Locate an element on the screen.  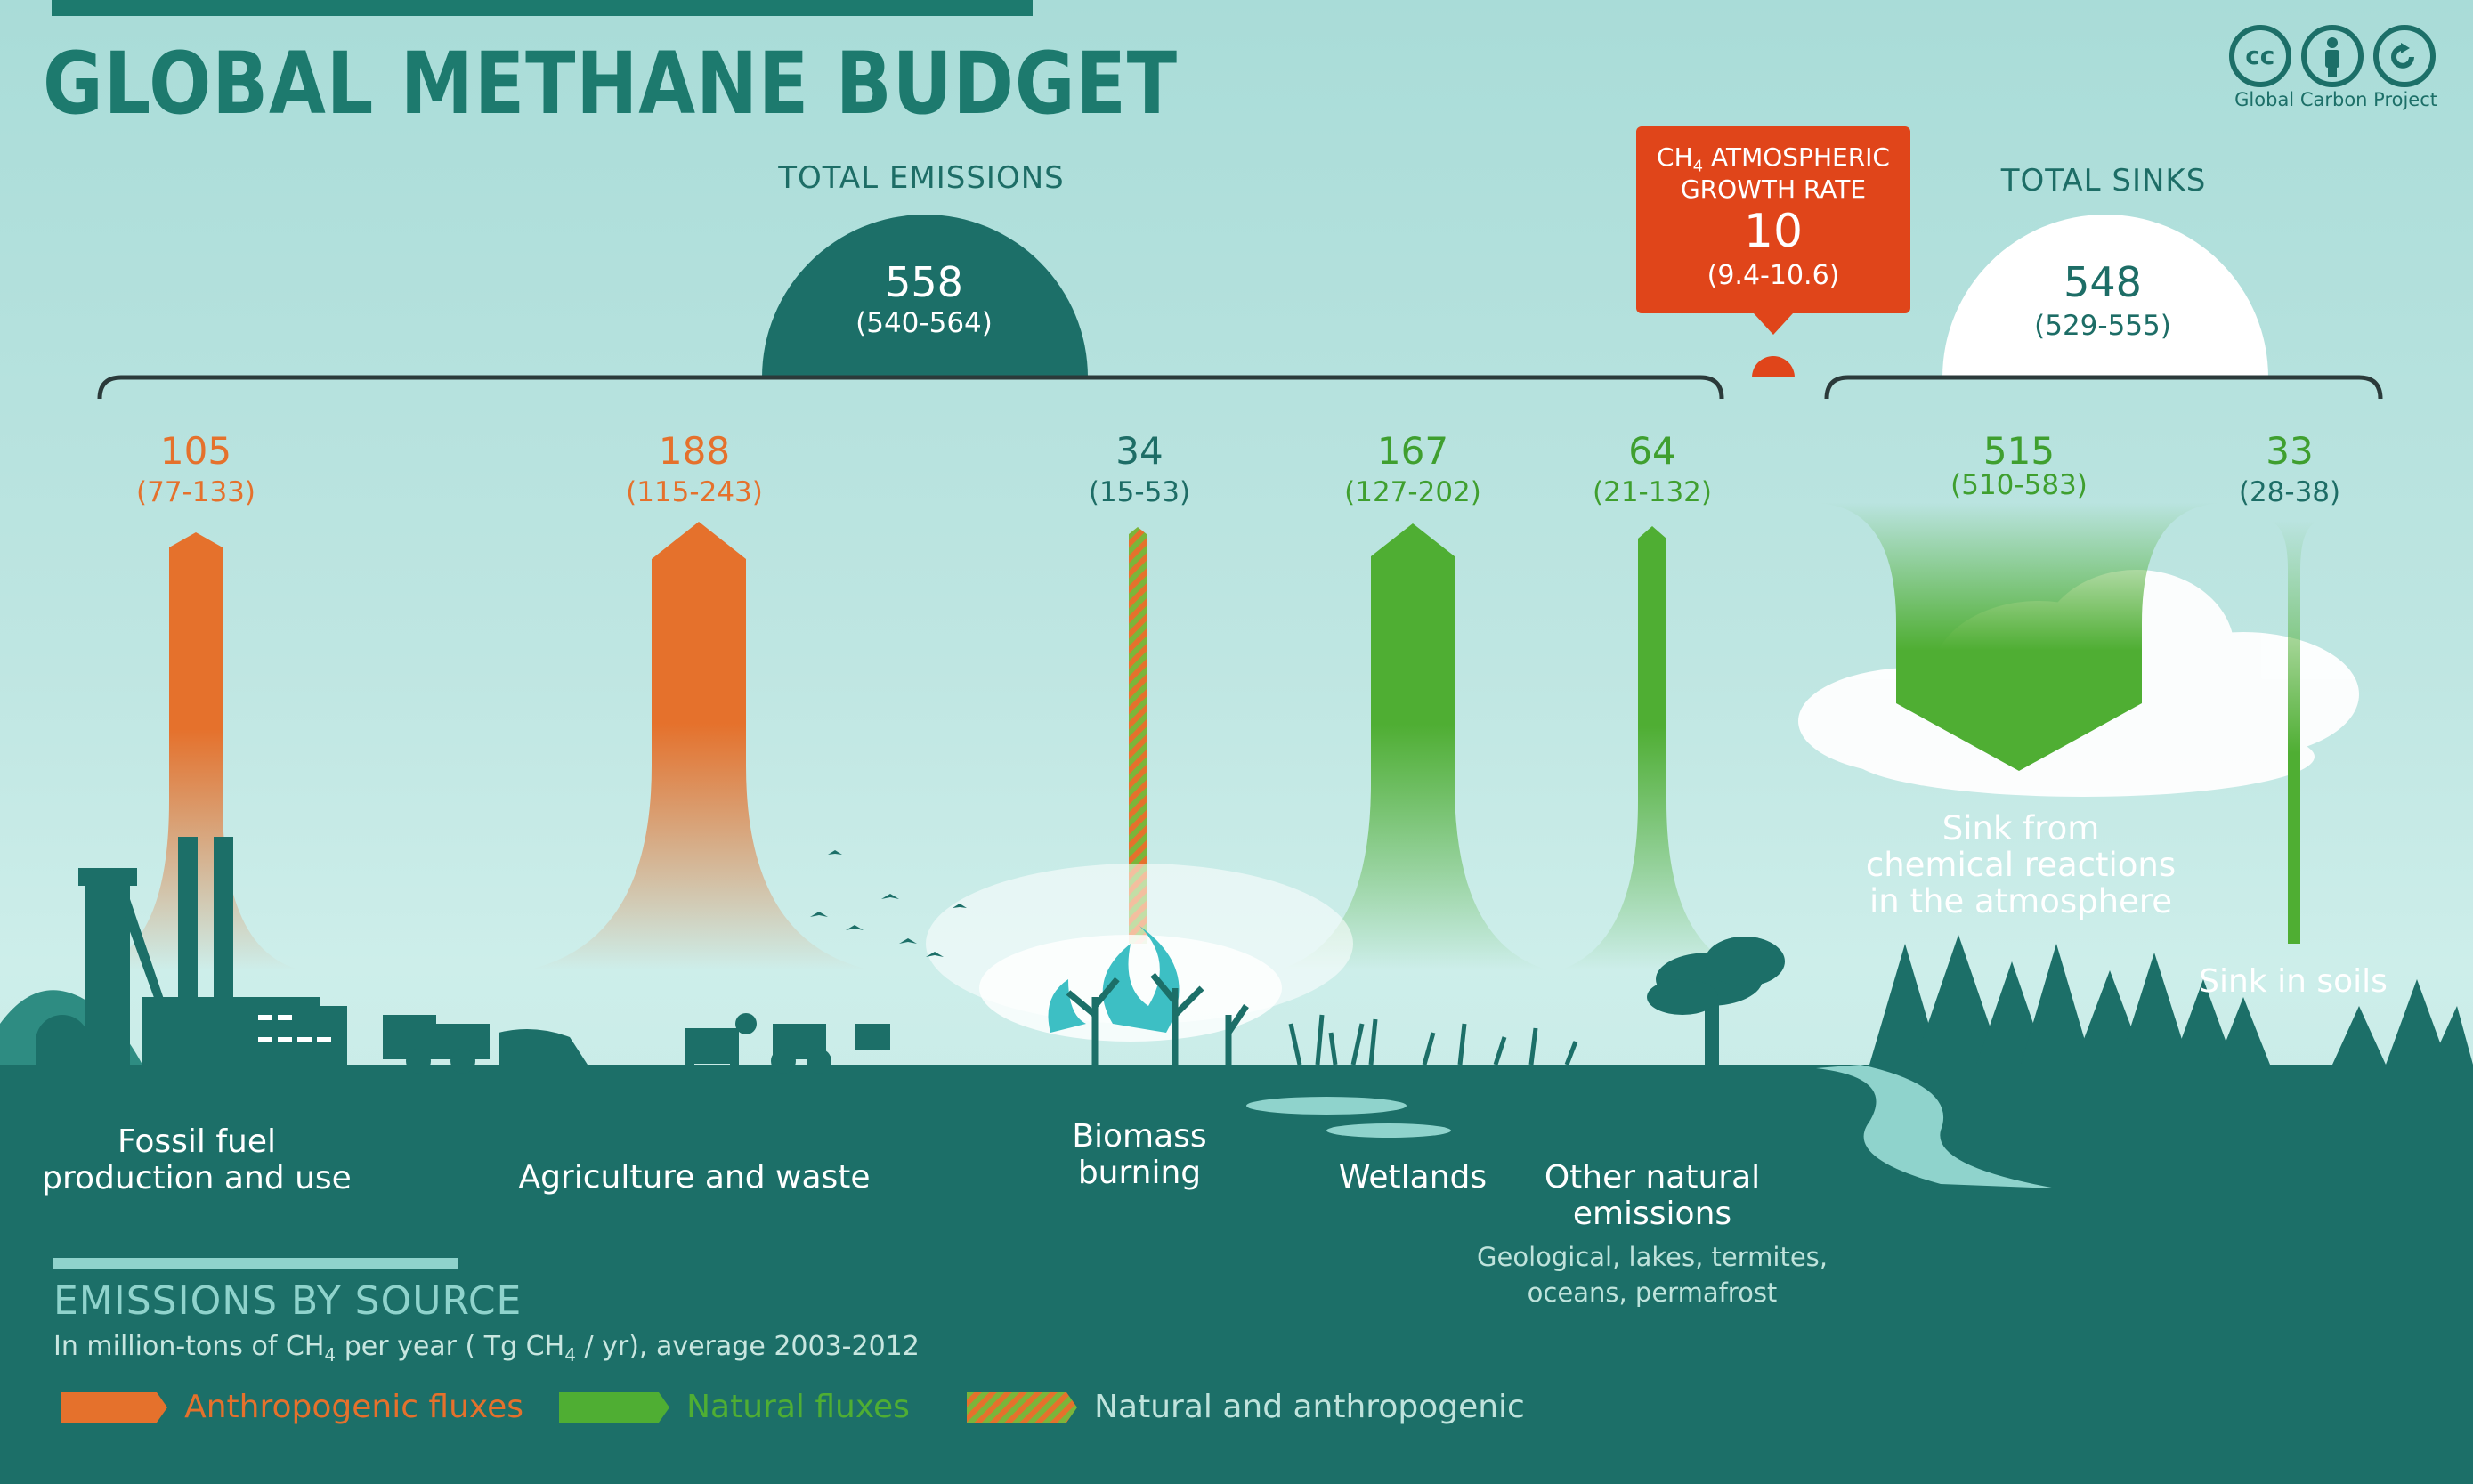
legend-note-suffix: / yr), average 2003-2012 is located at coordinates (747, 1346).